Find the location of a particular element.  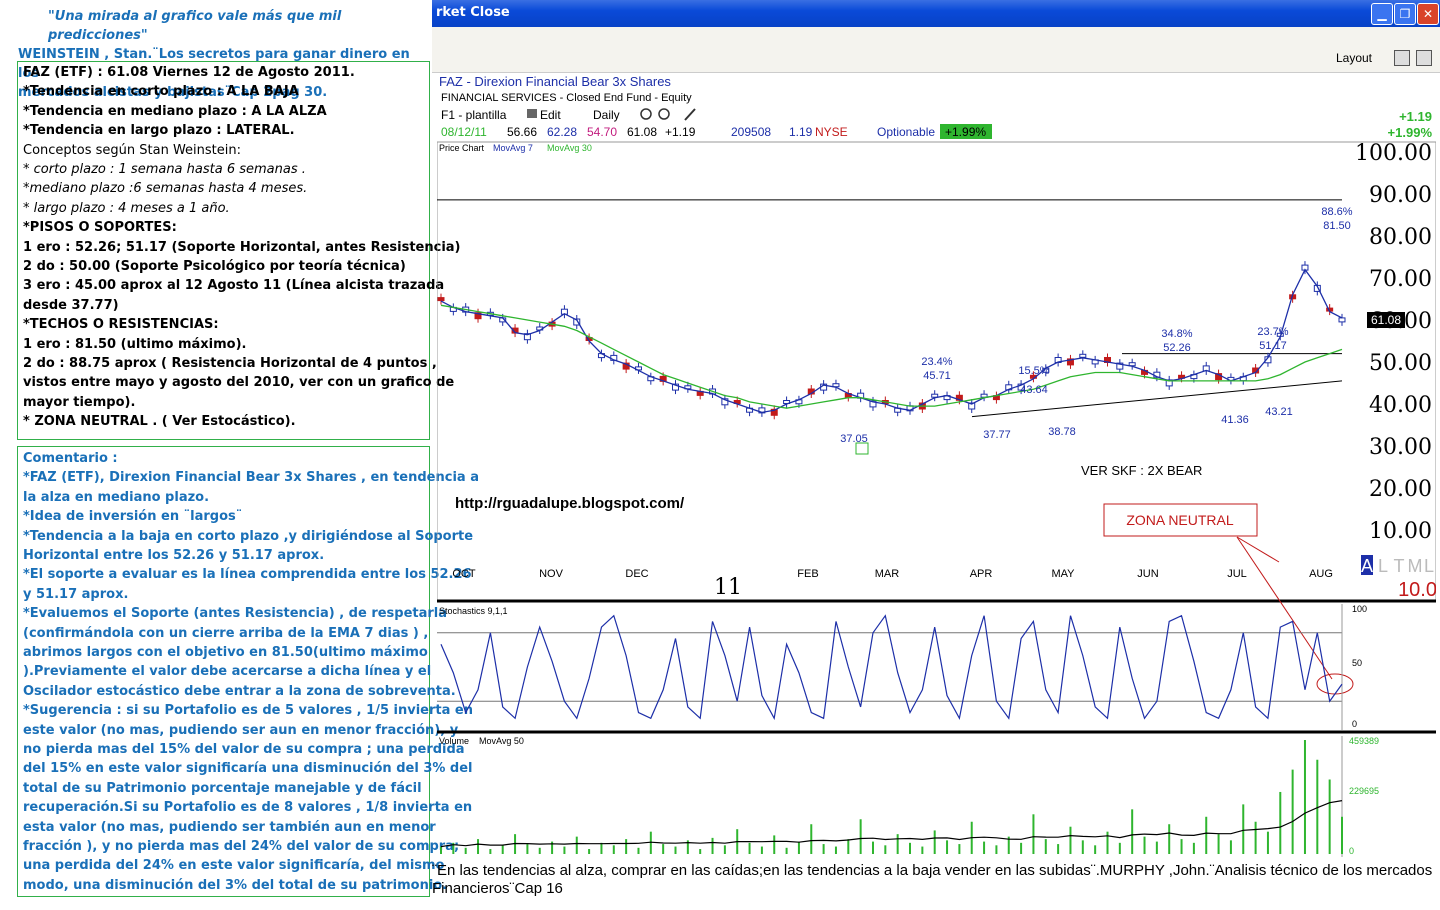

comment-line: Comentario : is located at coordinates (70, 458).